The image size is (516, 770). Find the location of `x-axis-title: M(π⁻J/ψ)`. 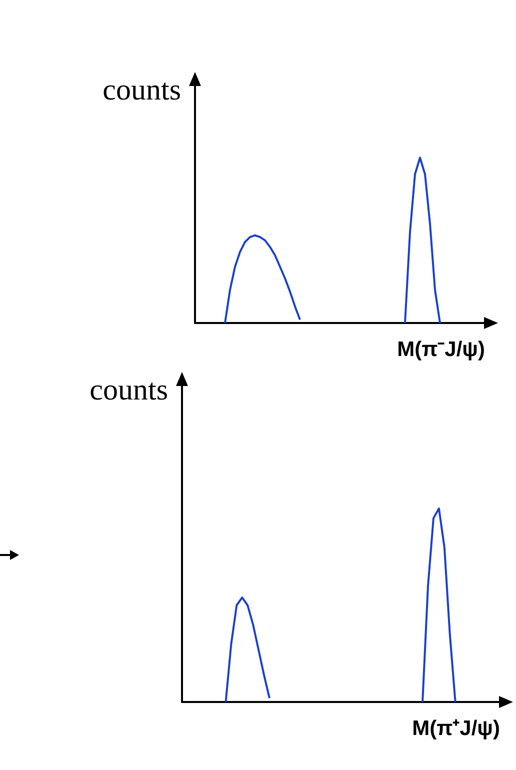

x-axis-title: M(π⁻J/ψ) is located at coordinates (441, 349).